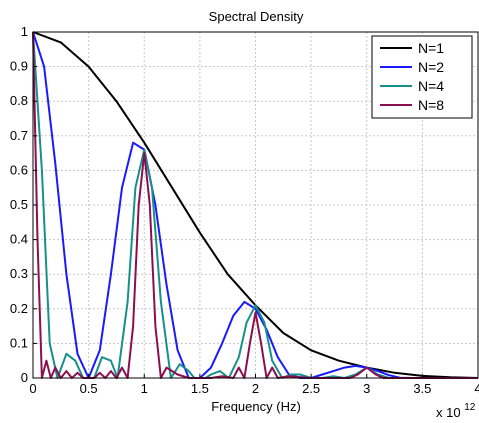 The image size is (479, 423). What do you see at coordinates (19, 273) in the screenshot?
I see `y-tick-label: 0.3` at bounding box center [19, 273].